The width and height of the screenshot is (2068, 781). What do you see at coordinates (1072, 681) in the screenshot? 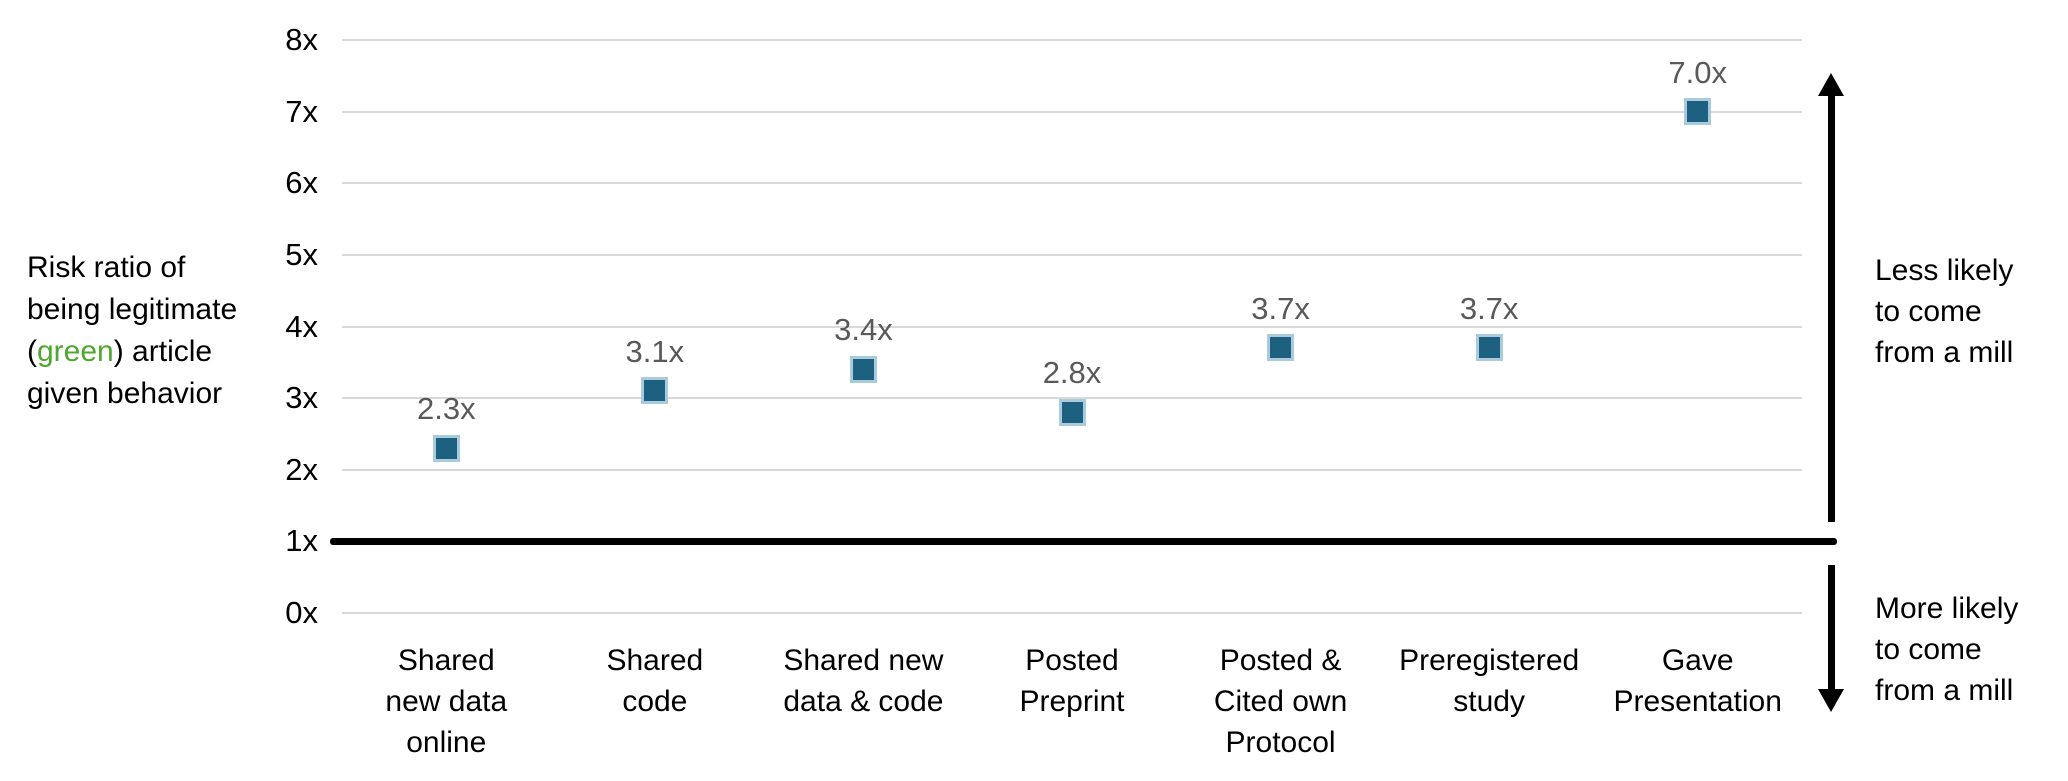
I see `category-label: Posted Preprint` at bounding box center [1072, 681].